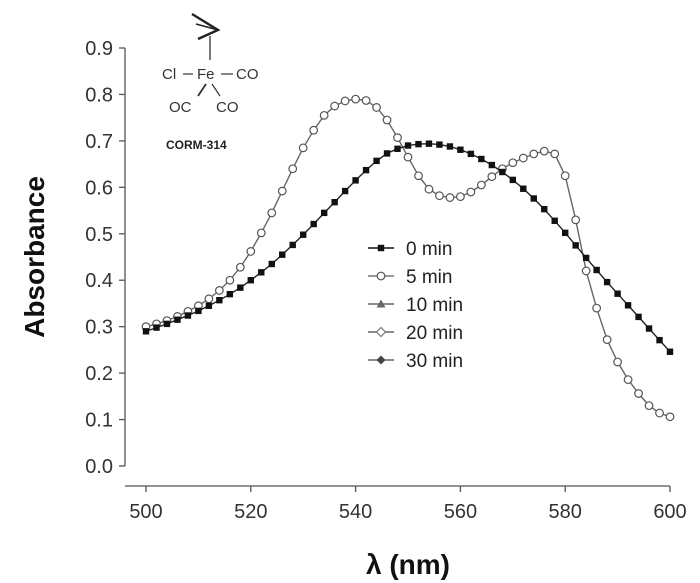 This screenshot has width=700, height=583. I want to click on legend-label: 5 min, so click(429, 277).